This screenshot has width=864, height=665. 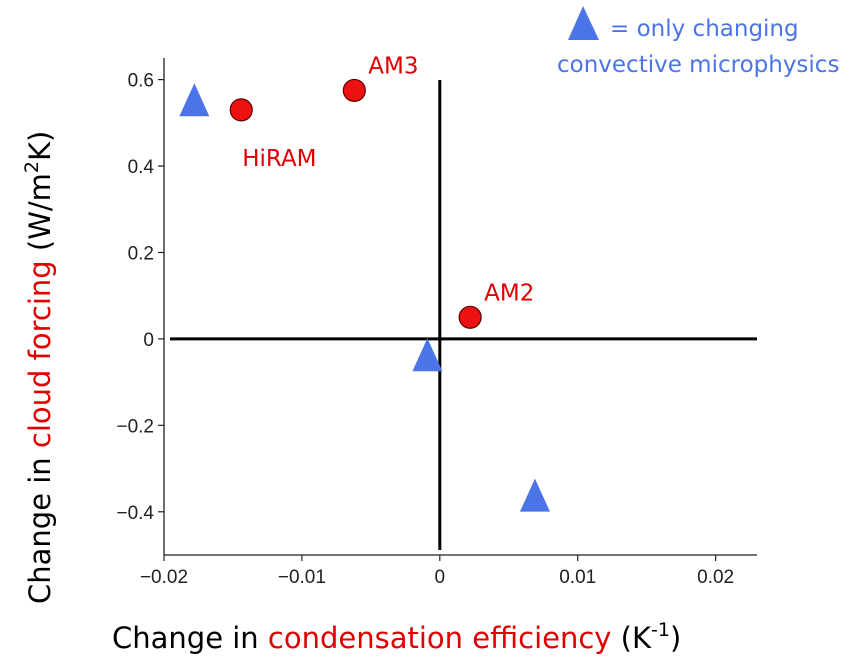 I want to click on model-label-am2: AM2, so click(x=509, y=293).